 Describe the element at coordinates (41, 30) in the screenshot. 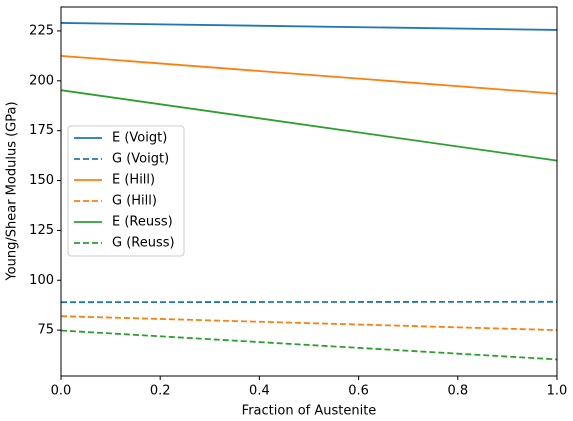

I see `y-tick-label: 225` at that location.